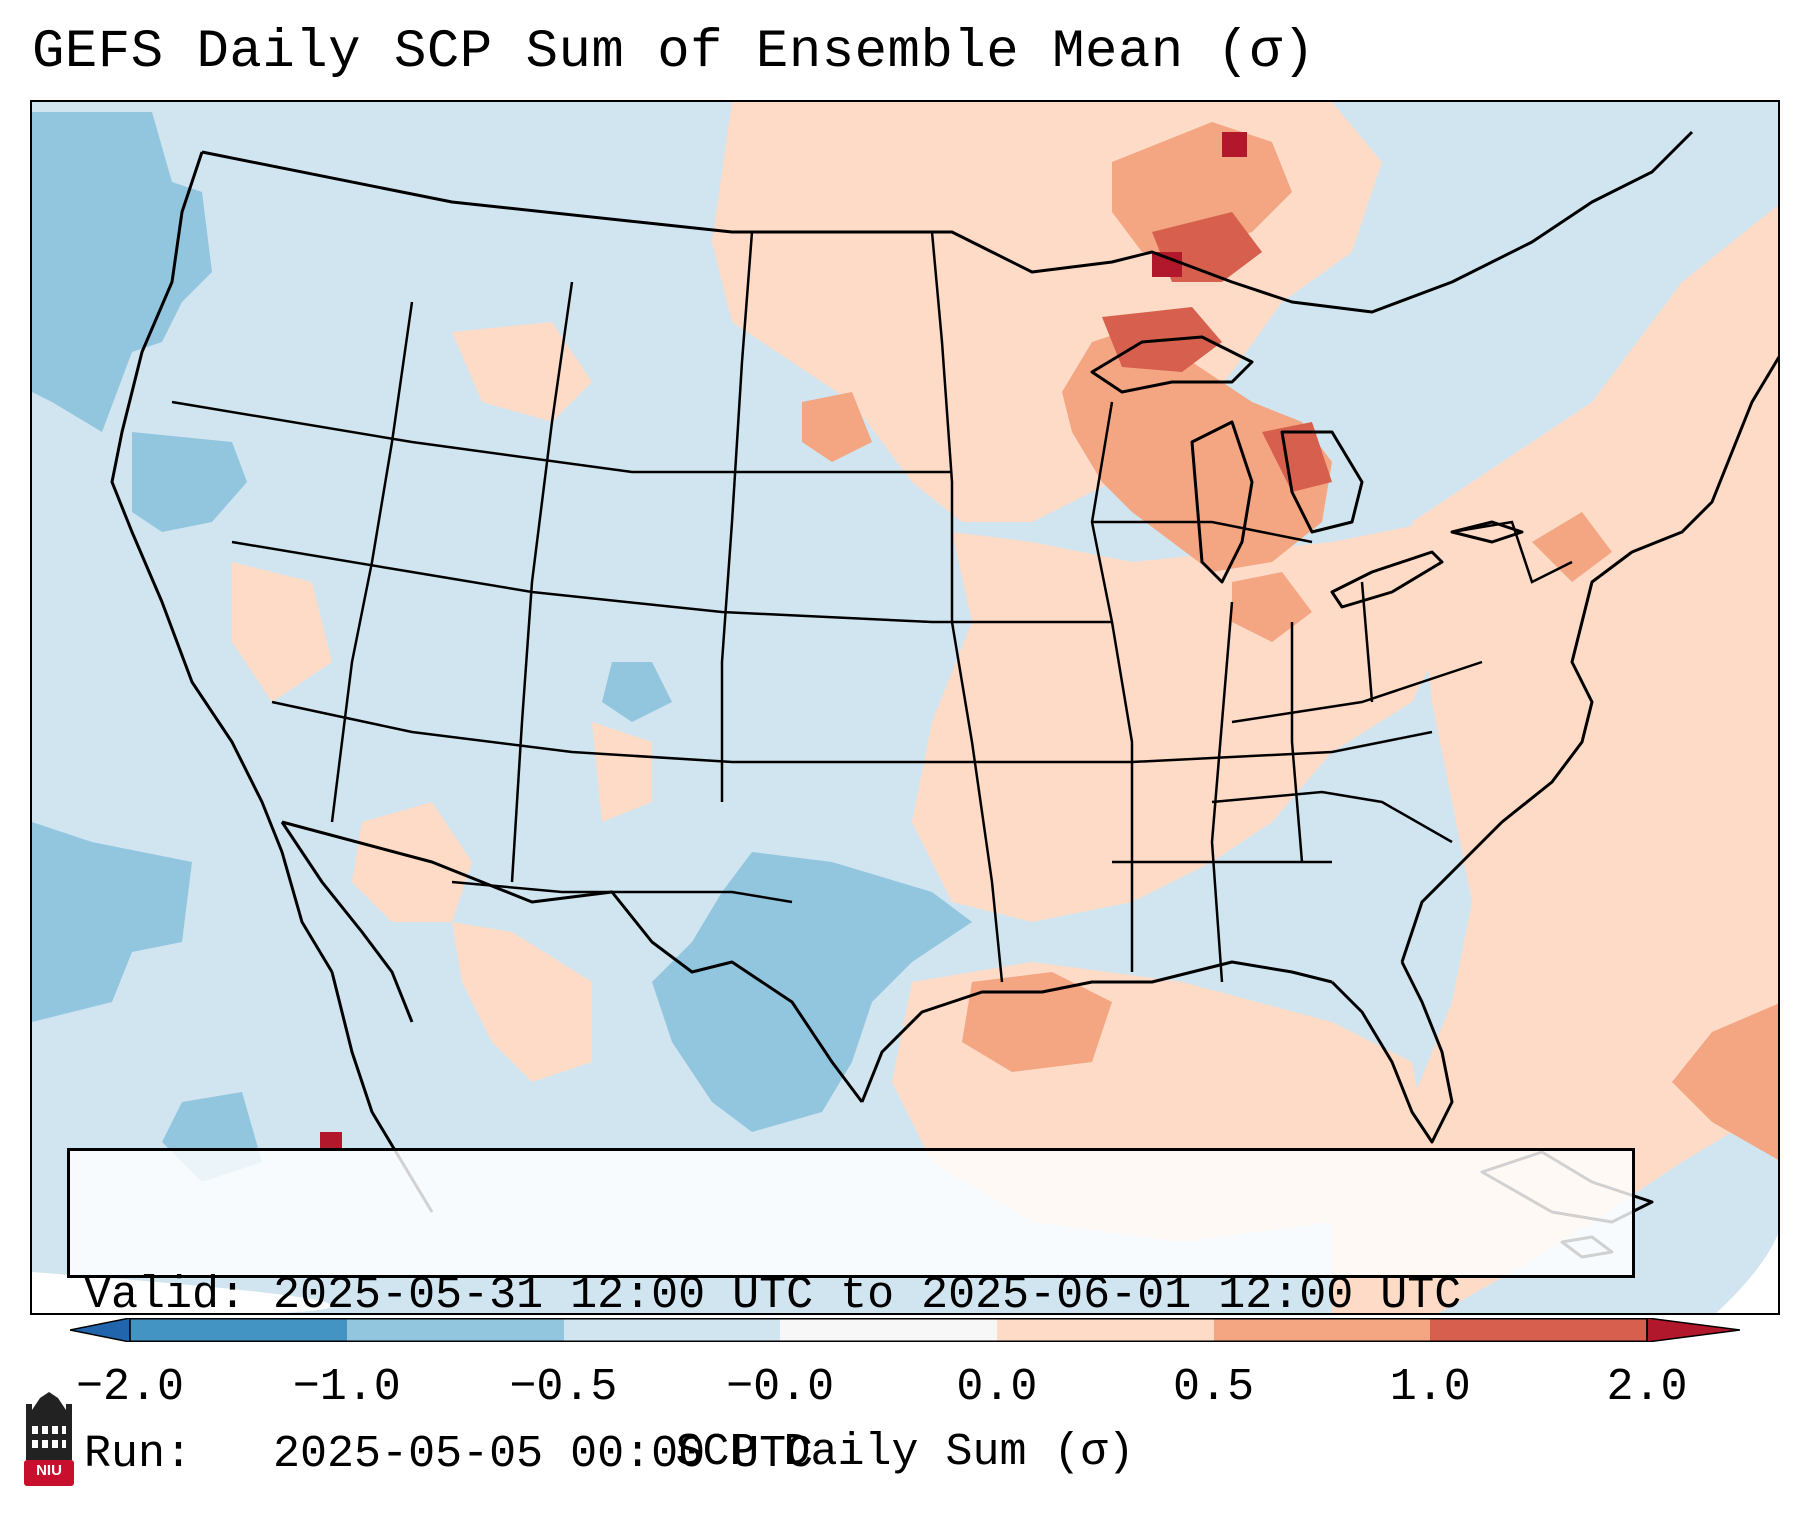 This screenshot has width=1803, height=1534. What do you see at coordinates (100, 1330) in the screenshot?
I see `colorbar-extend-low` at bounding box center [100, 1330].